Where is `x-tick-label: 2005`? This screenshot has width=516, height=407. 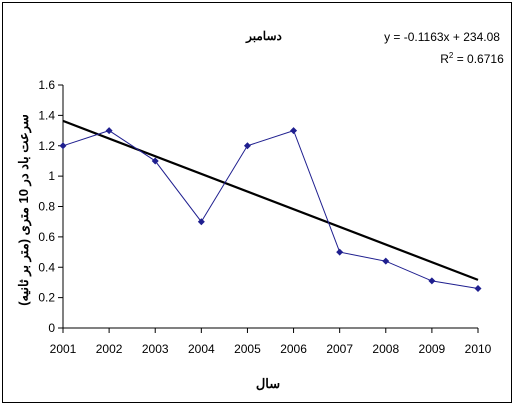 x-tick-label: 2005 is located at coordinates (247, 349).